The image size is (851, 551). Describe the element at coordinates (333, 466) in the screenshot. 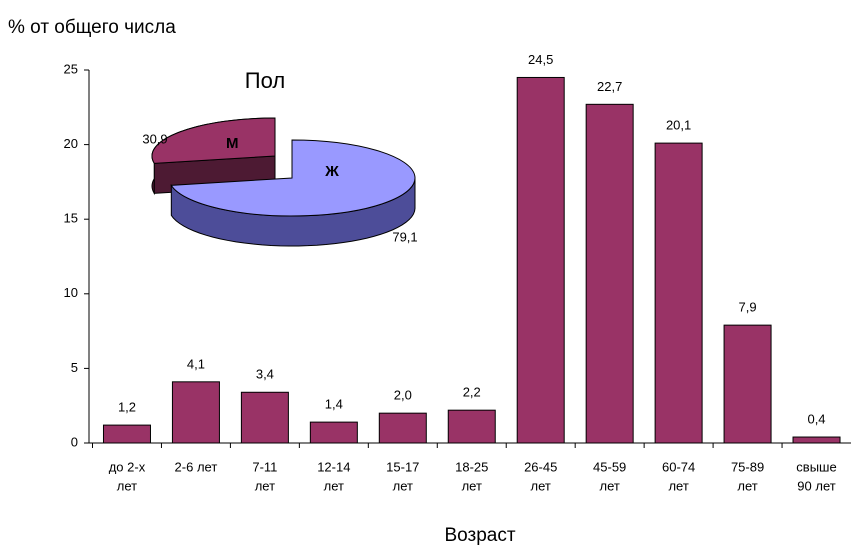

I see `x-tick-label: 12-14` at that location.